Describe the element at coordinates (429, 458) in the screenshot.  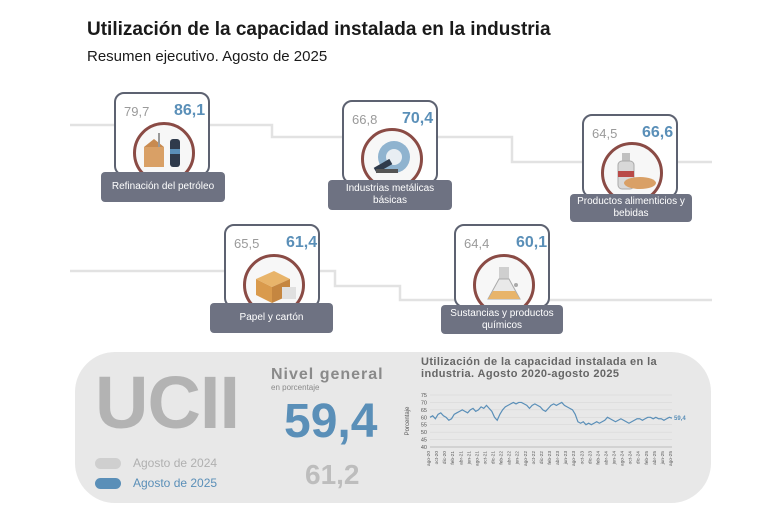
I see `x-tick-label: ago-20` at that location.